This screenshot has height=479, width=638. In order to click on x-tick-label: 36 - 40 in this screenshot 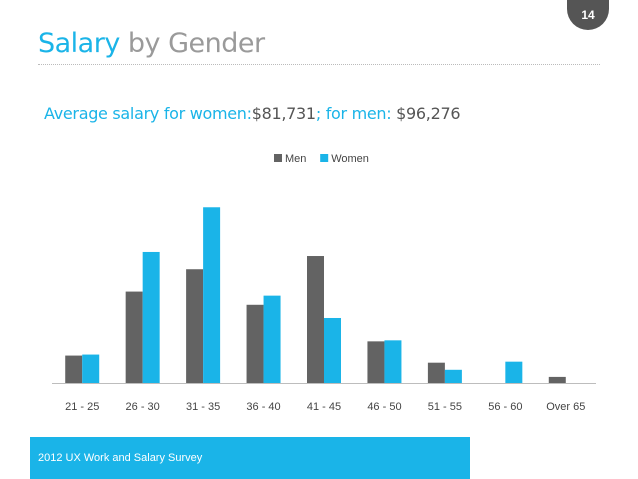, I will do `click(263, 407)`.